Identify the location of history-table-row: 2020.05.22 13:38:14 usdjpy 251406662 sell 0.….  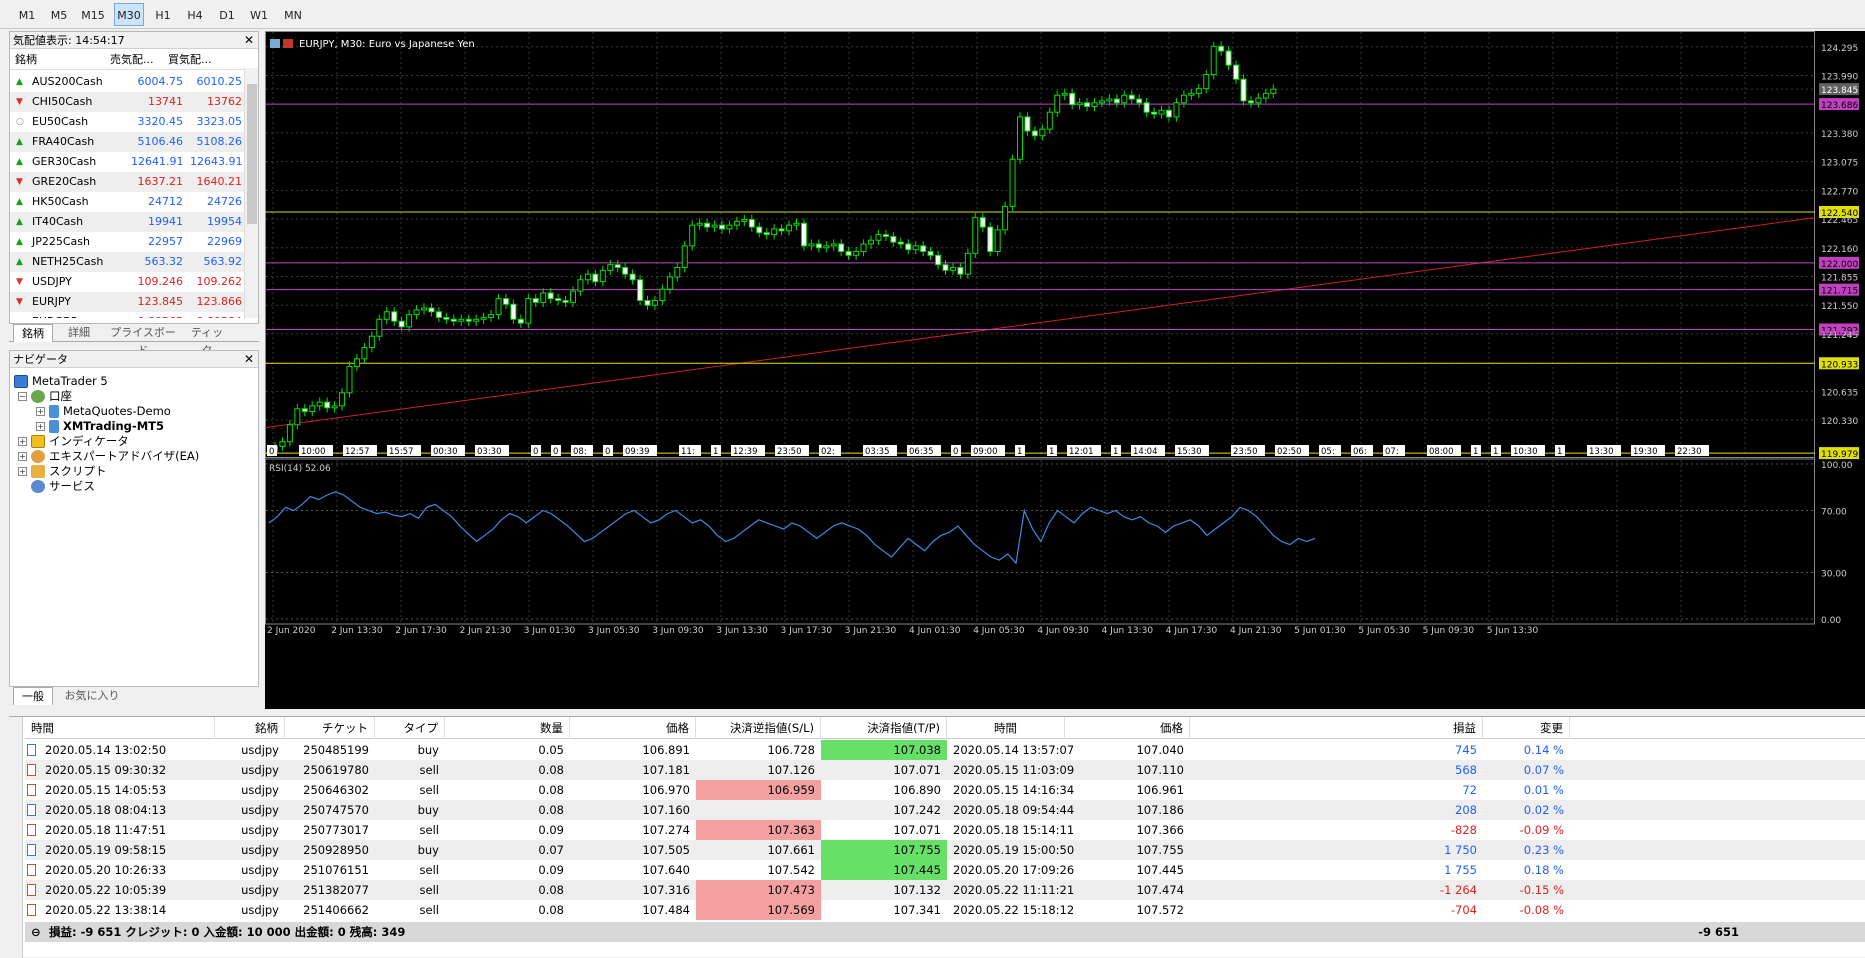
(945, 910).